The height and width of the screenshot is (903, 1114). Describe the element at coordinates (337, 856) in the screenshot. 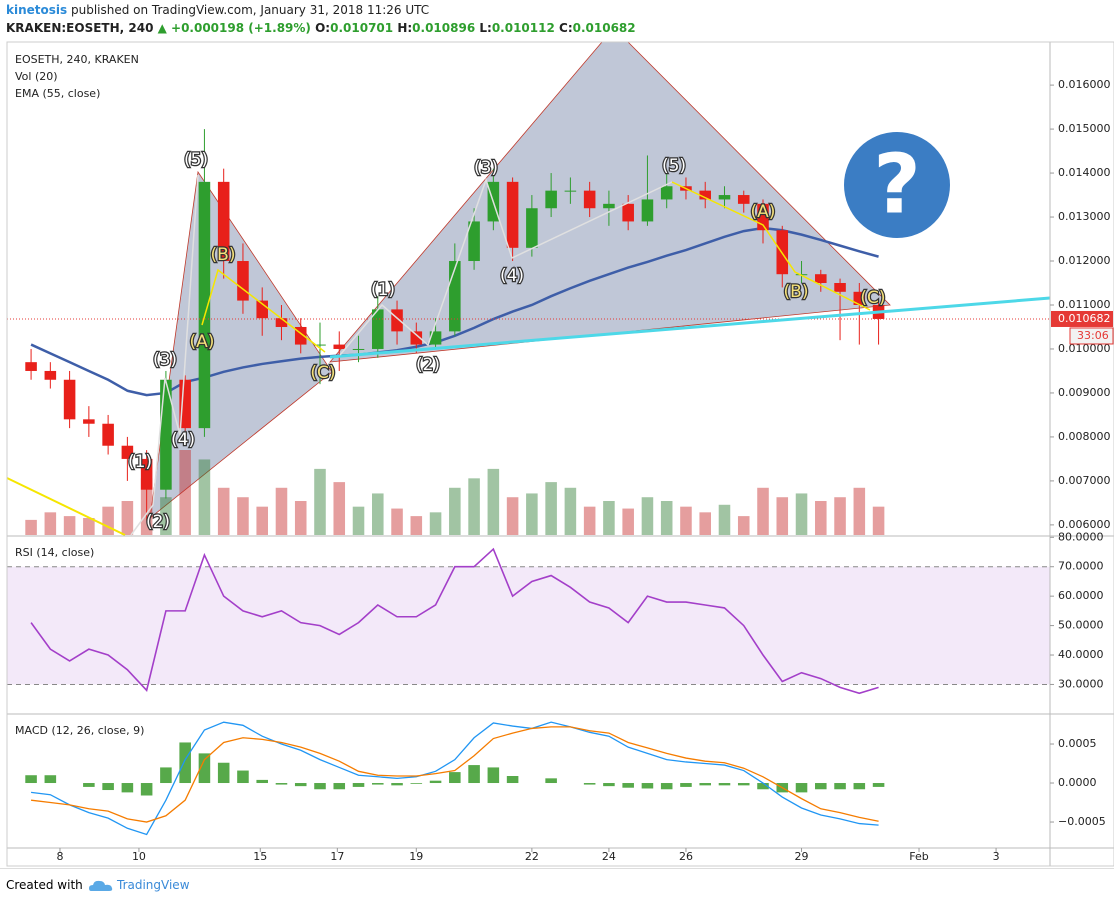

I see `x-tick-label: 17` at that location.